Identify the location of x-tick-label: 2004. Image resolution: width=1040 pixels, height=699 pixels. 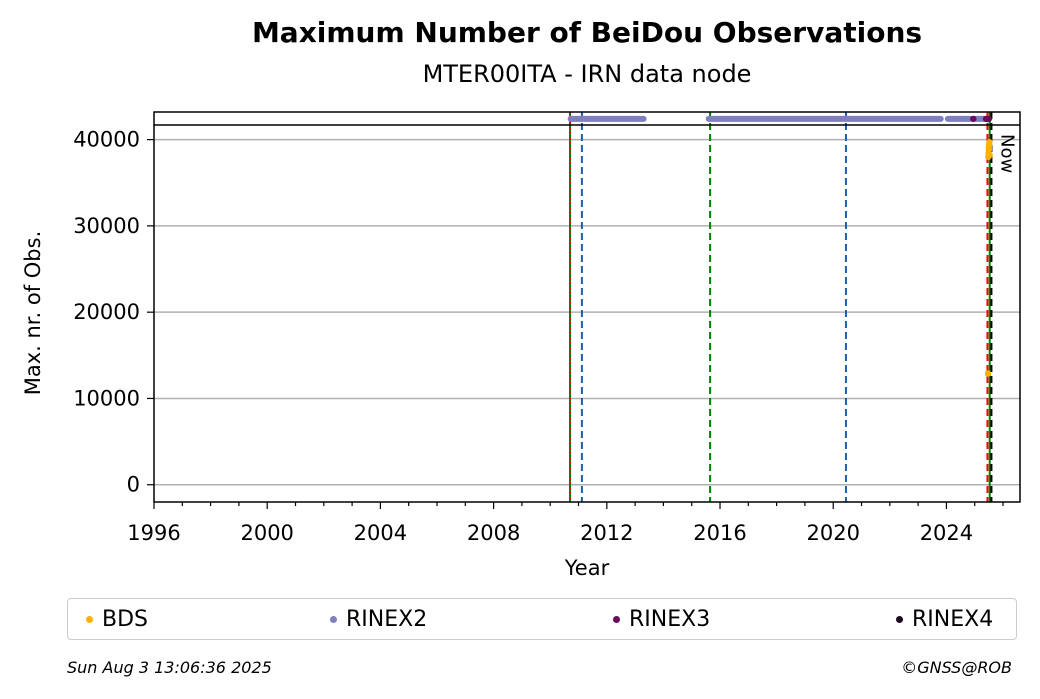
(380, 533).